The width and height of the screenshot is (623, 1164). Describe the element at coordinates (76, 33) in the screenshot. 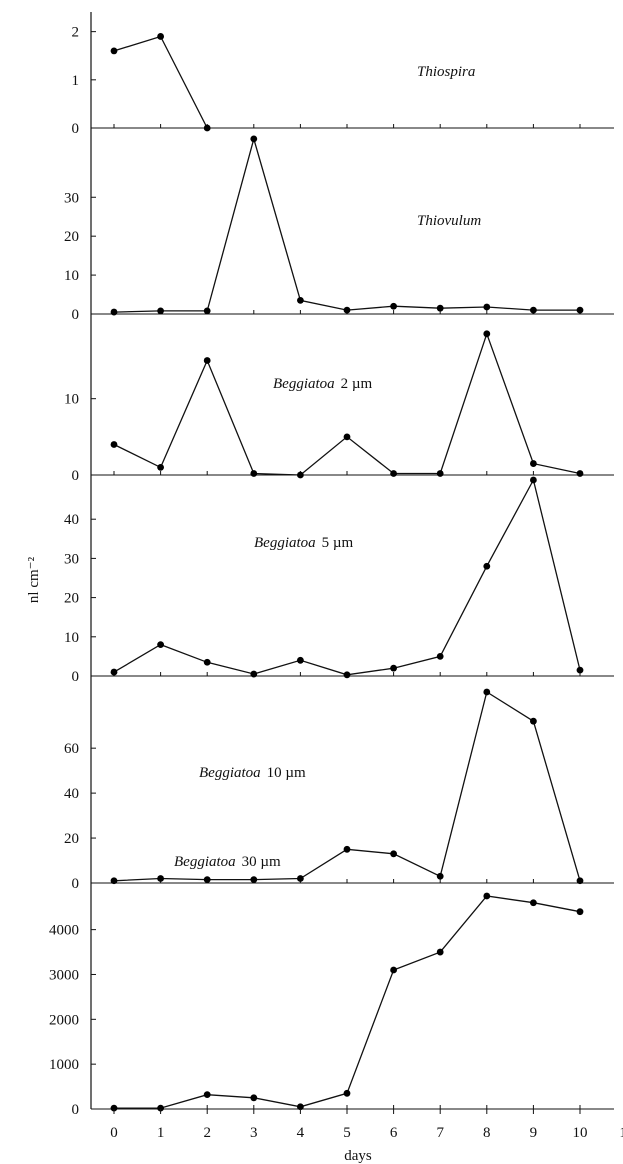

I see `y-tick-label: 2` at that location.